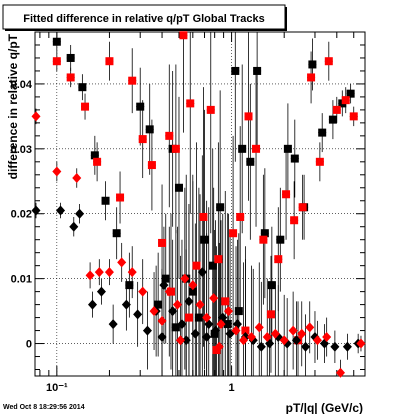  I want to click on x-tick-label: 10⁻¹, so click(57, 388).